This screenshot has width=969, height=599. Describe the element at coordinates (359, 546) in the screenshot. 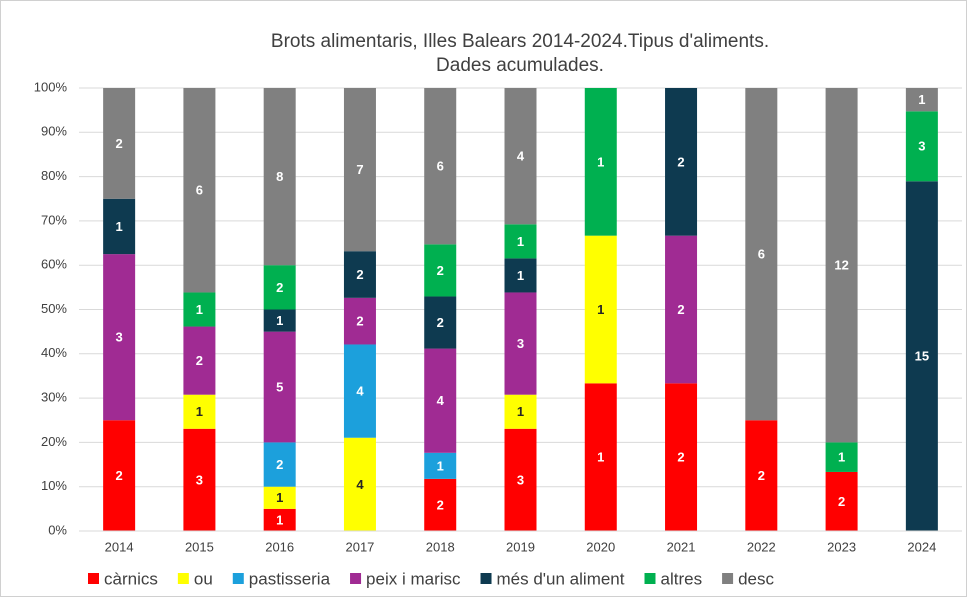

I see `x-tick-label: 2017` at that location.